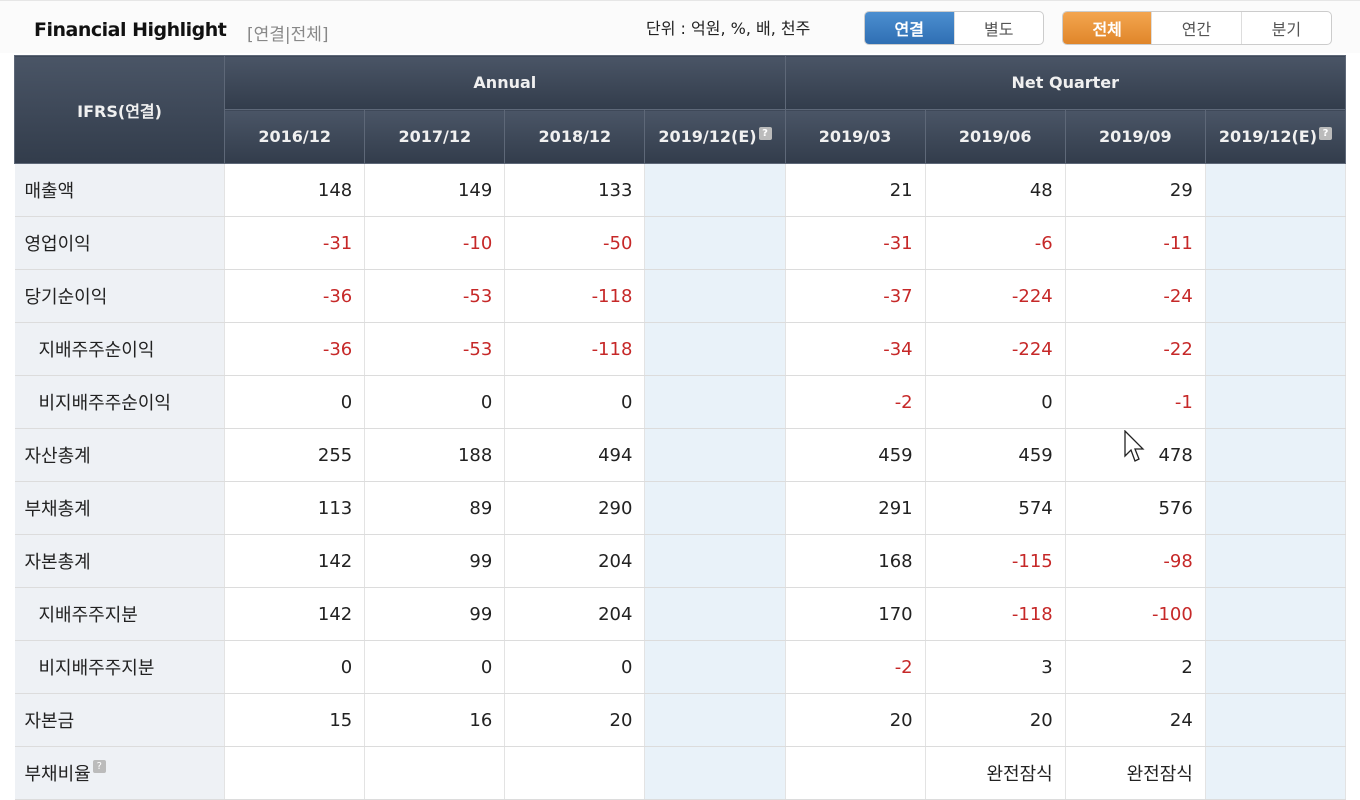 The height and width of the screenshot is (800, 1360). I want to click on column-header-label: 2016/12, so click(294, 136).